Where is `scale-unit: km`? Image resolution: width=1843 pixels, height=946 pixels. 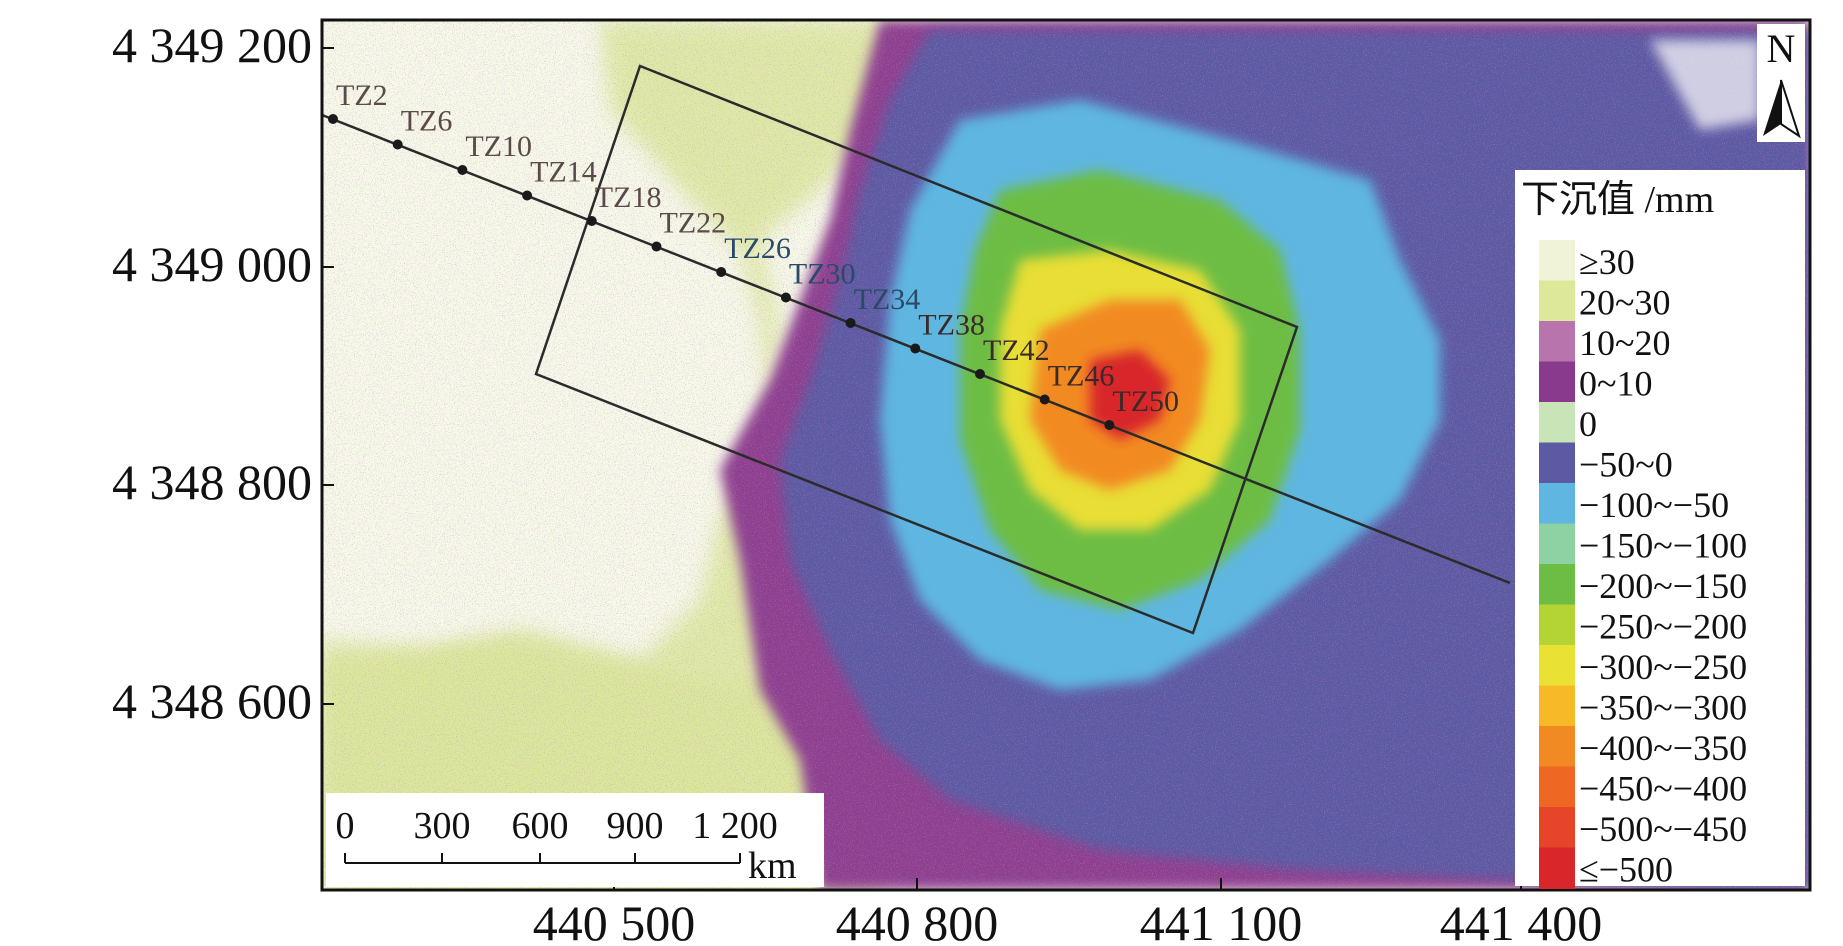
scale-unit: km is located at coordinates (772, 866).